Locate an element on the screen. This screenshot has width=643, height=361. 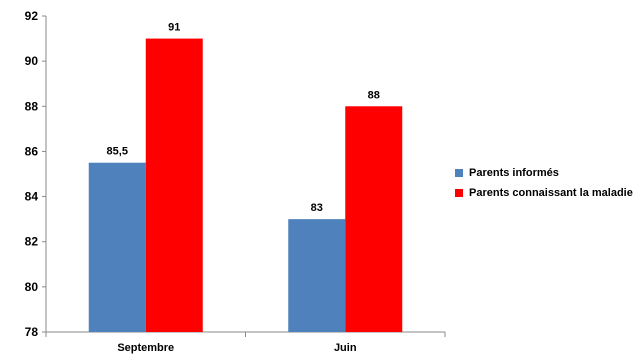
data-label: 88 is located at coordinates (374, 95).